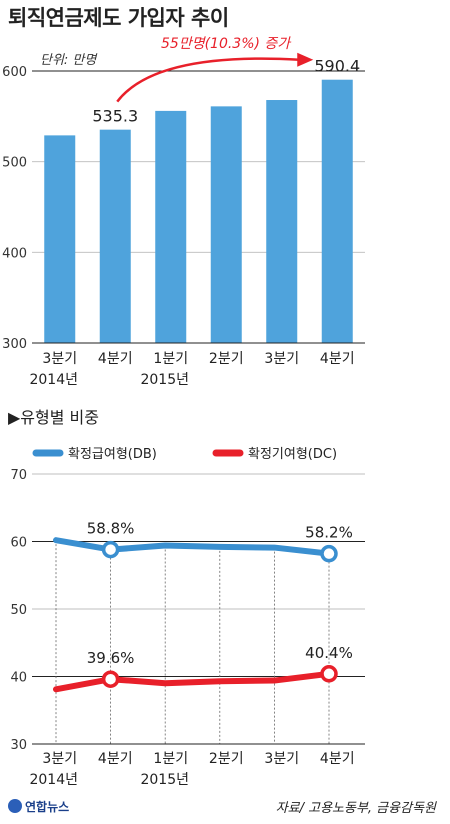  I want to click on chart-title: 퇴직연금제도 가입자 추이, so click(118, 18).